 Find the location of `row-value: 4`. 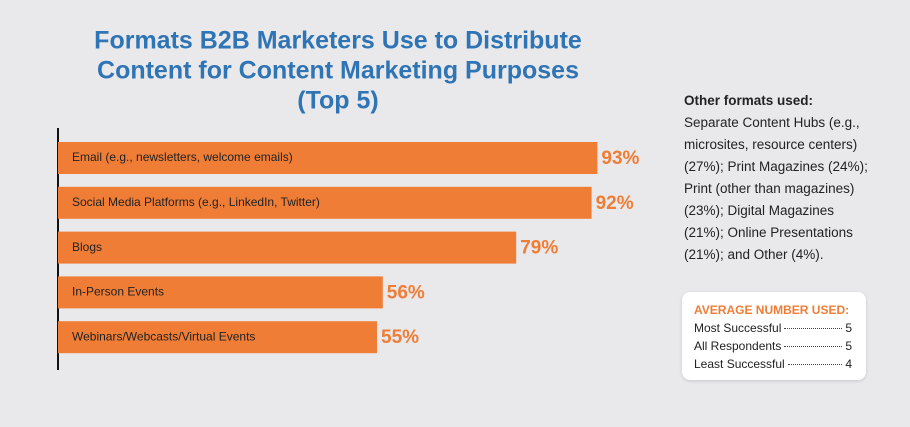

row-value: 4 is located at coordinates (848, 364).